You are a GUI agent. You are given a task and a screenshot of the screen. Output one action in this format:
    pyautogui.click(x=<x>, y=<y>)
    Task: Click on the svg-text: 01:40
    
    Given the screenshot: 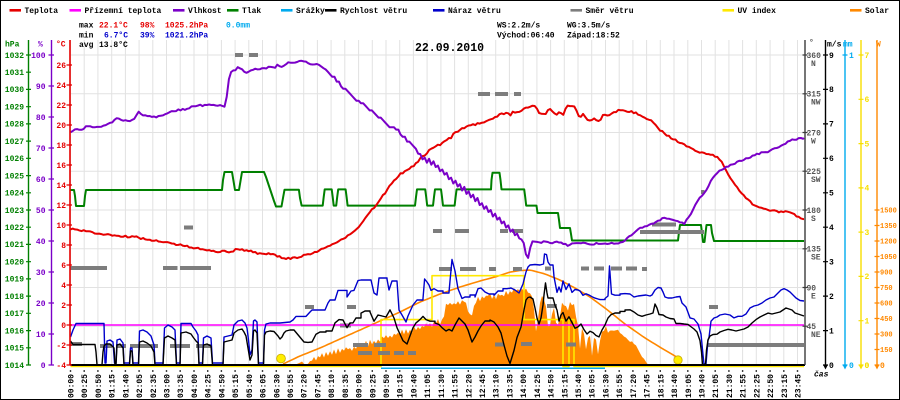 What is the action you would take?
    pyautogui.click(x=126, y=386)
    